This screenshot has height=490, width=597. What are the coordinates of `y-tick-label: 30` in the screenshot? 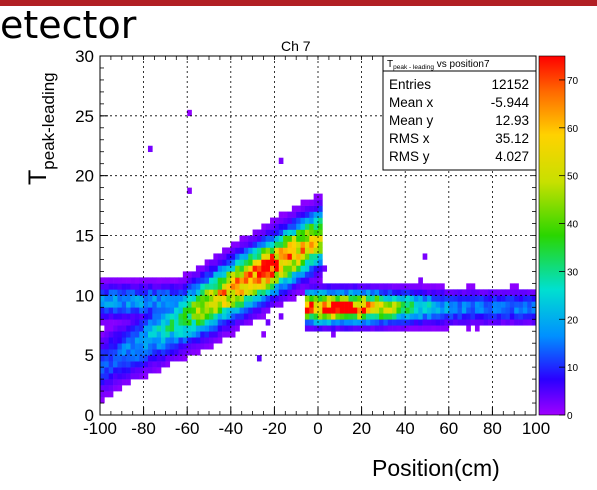 It's located at (84, 56).